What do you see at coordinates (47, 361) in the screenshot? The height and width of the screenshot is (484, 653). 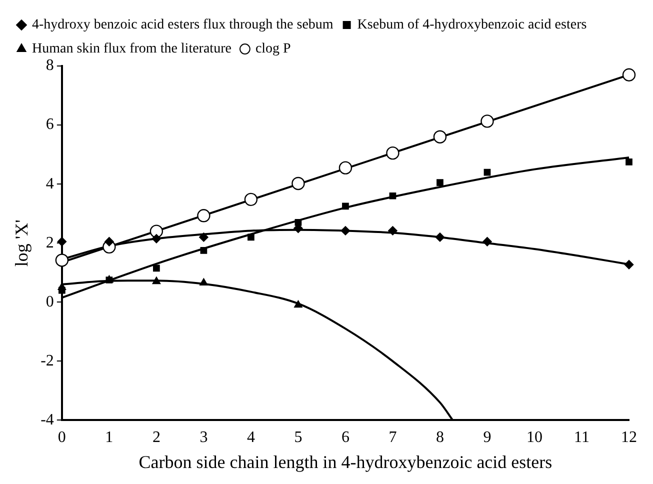 I see `y-tick-label: -2` at bounding box center [47, 361].